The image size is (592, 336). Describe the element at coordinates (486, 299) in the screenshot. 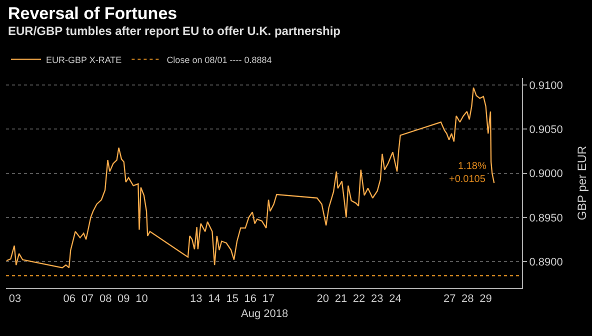

I see `x-tick-label: 29` at that location.